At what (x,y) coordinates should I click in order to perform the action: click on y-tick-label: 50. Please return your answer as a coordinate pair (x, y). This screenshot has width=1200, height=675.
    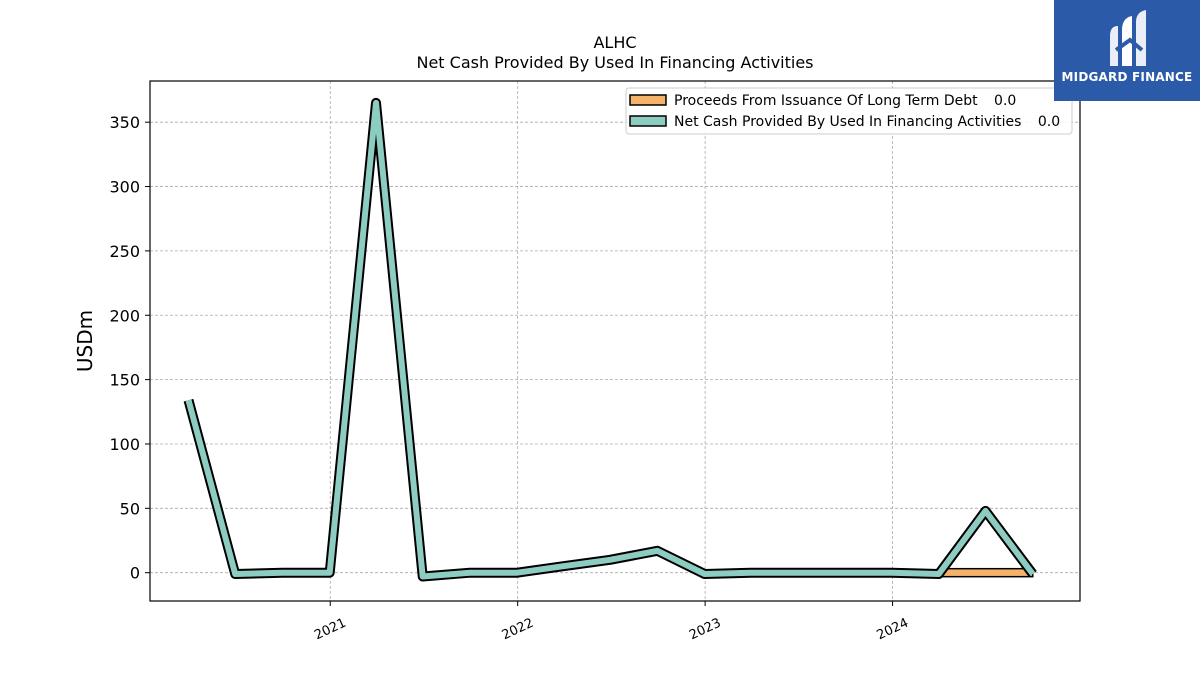
    Looking at the image, I should click on (130, 508).